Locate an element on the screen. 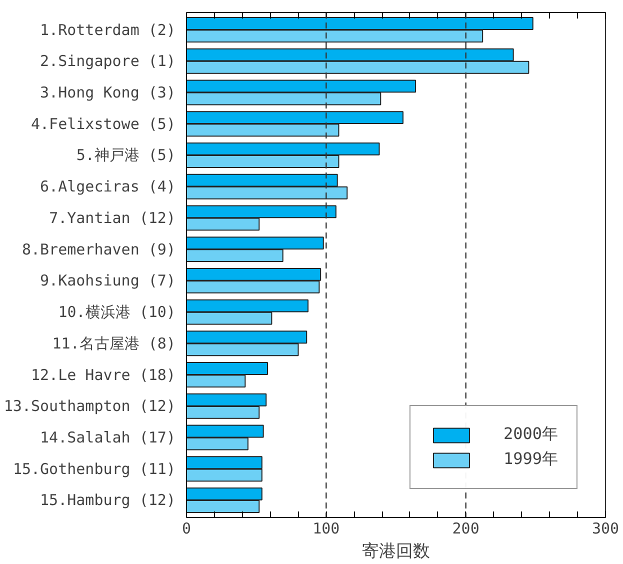  x-tick-label: 0 is located at coordinates (187, 529).